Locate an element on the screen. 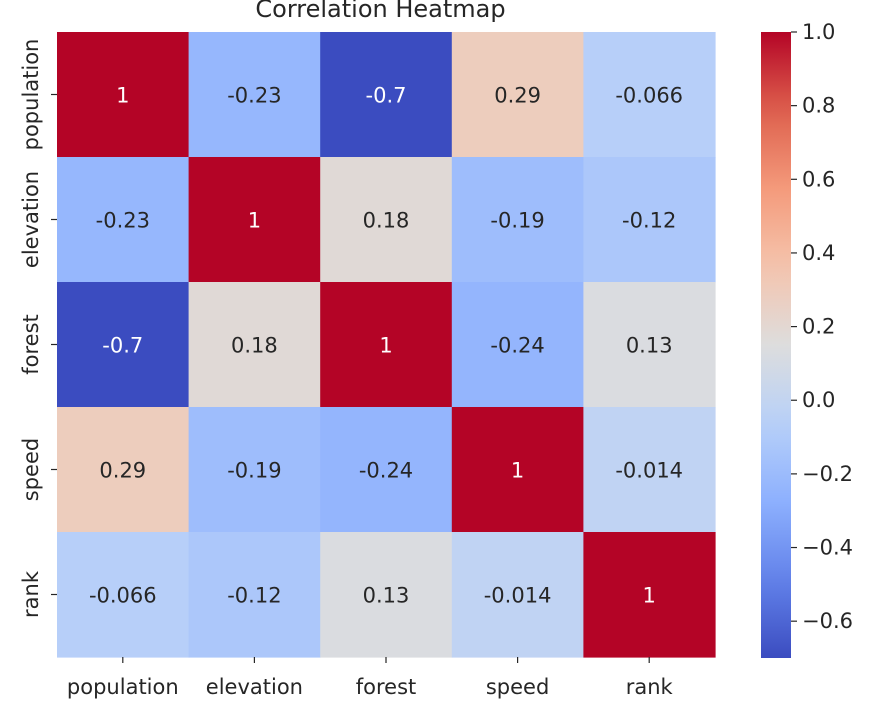  x-tick-label: speed is located at coordinates (517, 687).